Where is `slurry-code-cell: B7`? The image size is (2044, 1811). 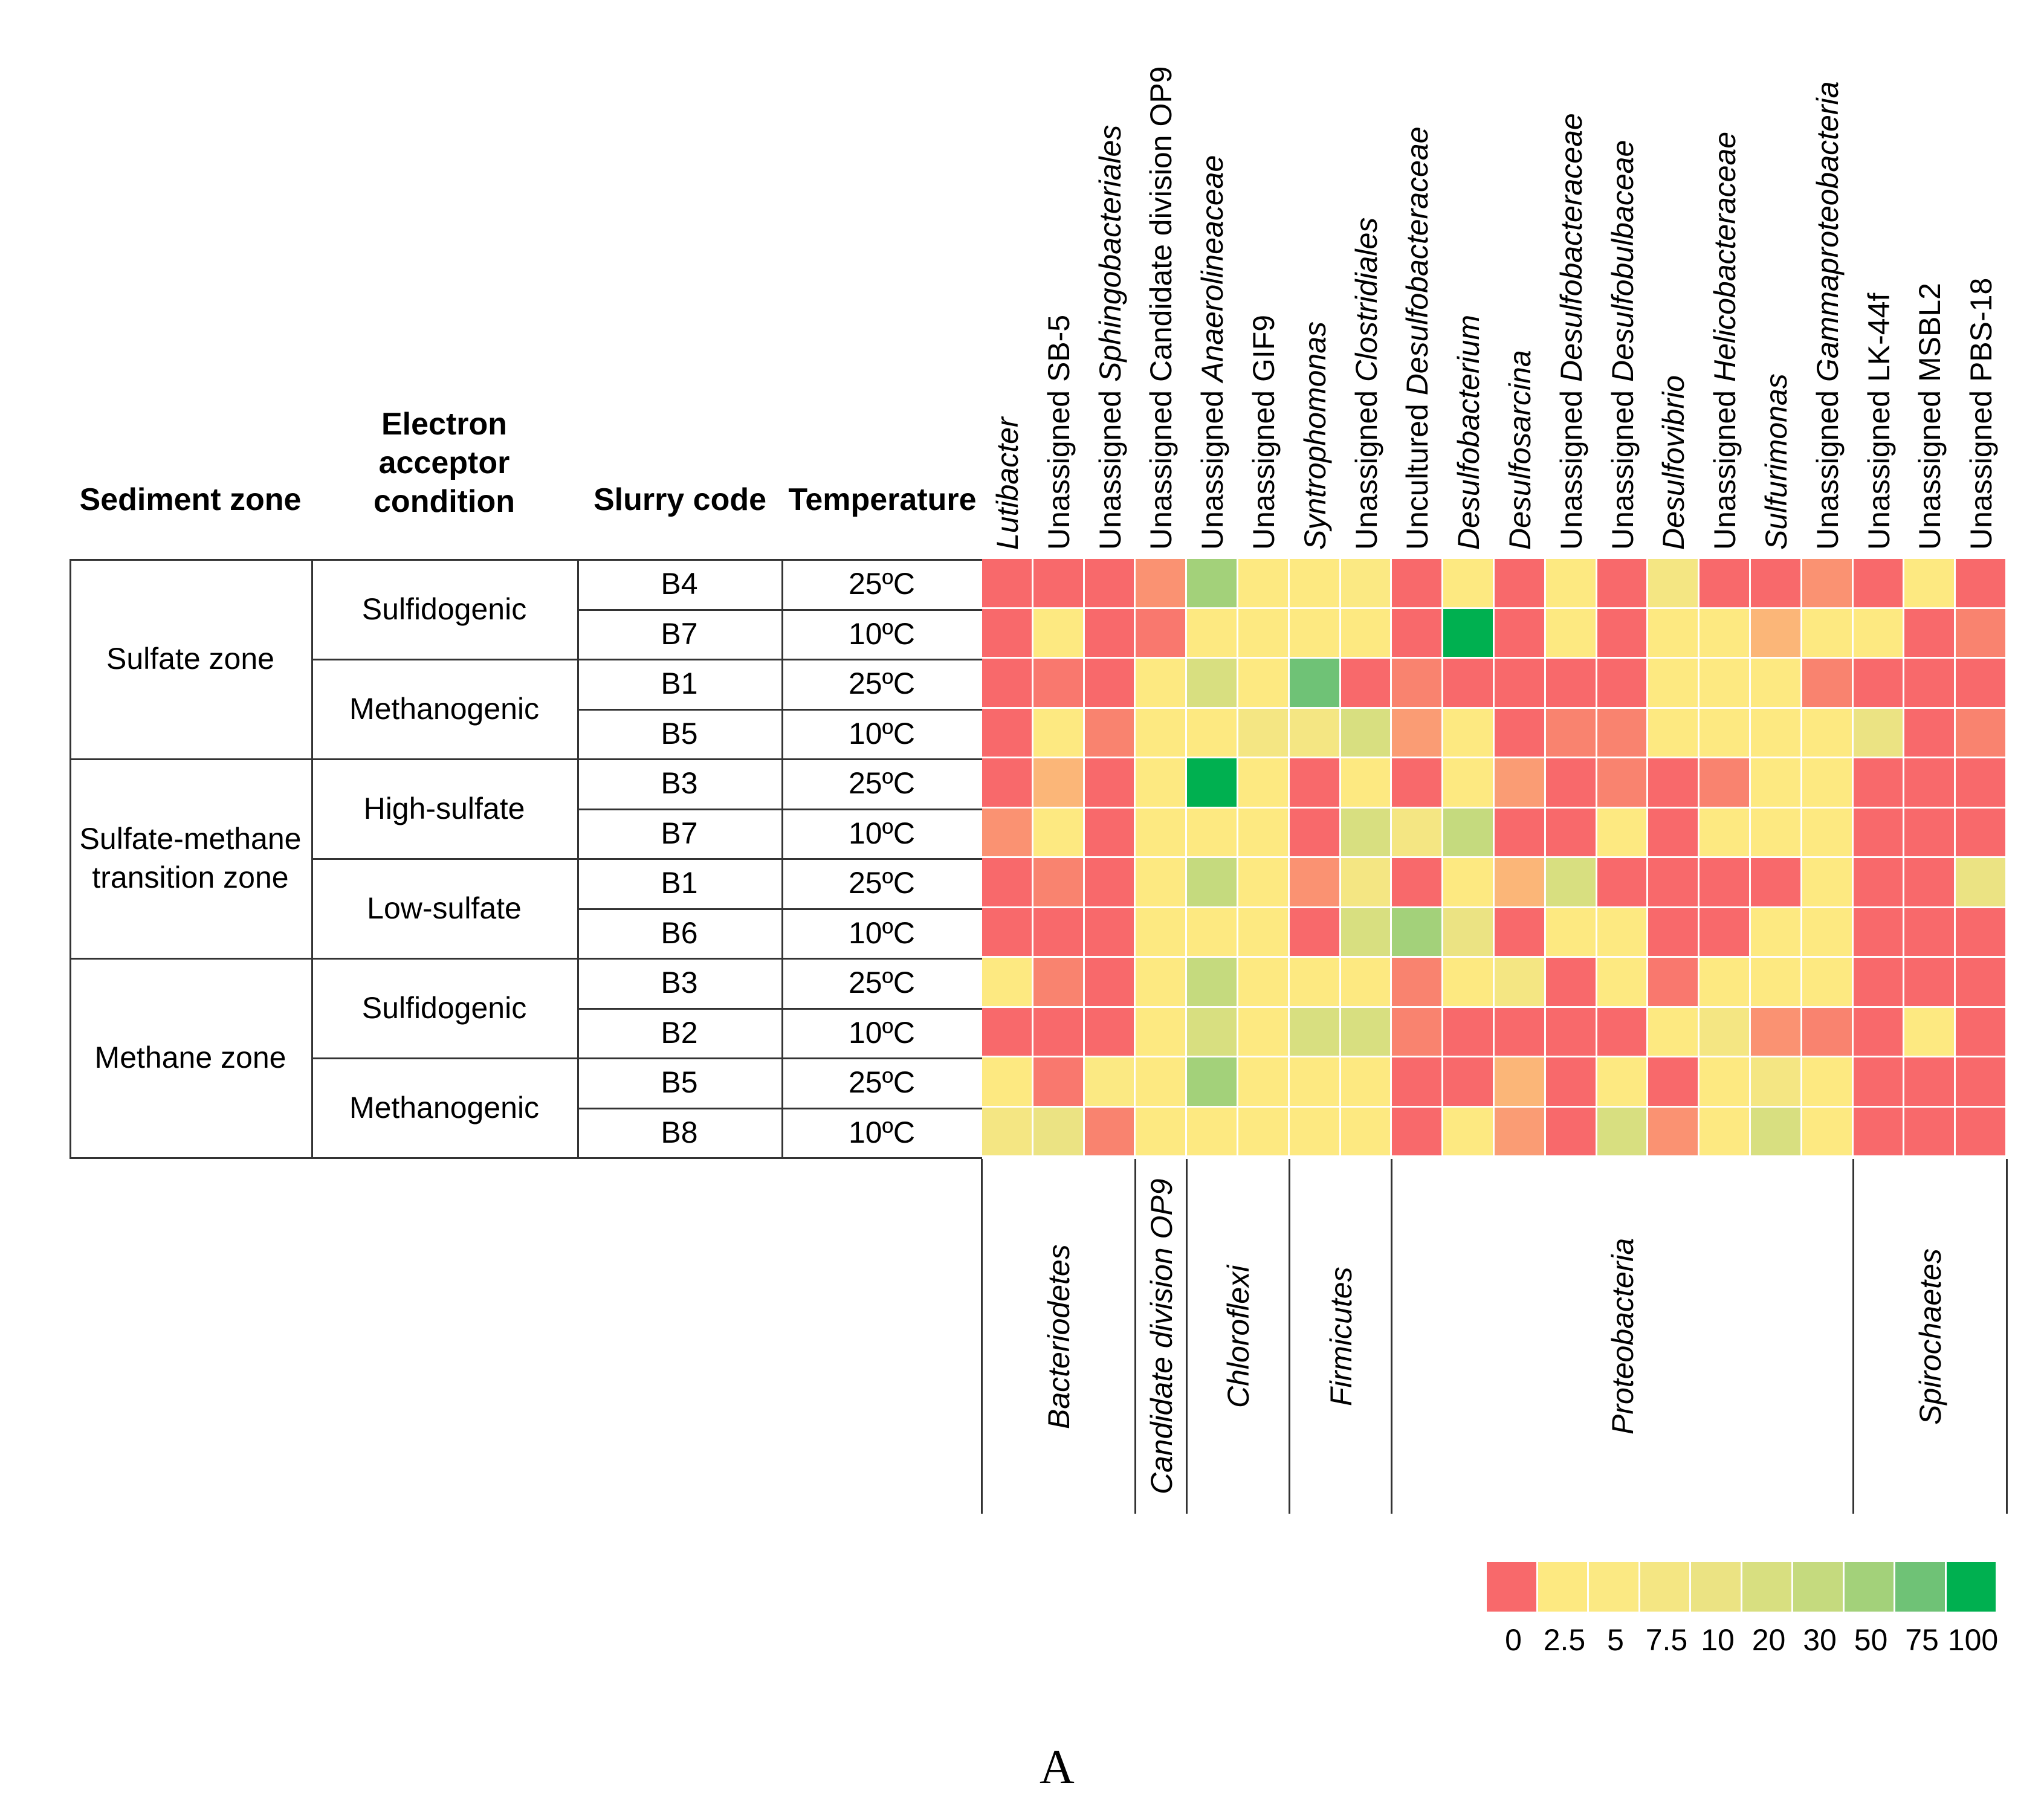 slurry-code-cell: B7 is located at coordinates (679, 633).